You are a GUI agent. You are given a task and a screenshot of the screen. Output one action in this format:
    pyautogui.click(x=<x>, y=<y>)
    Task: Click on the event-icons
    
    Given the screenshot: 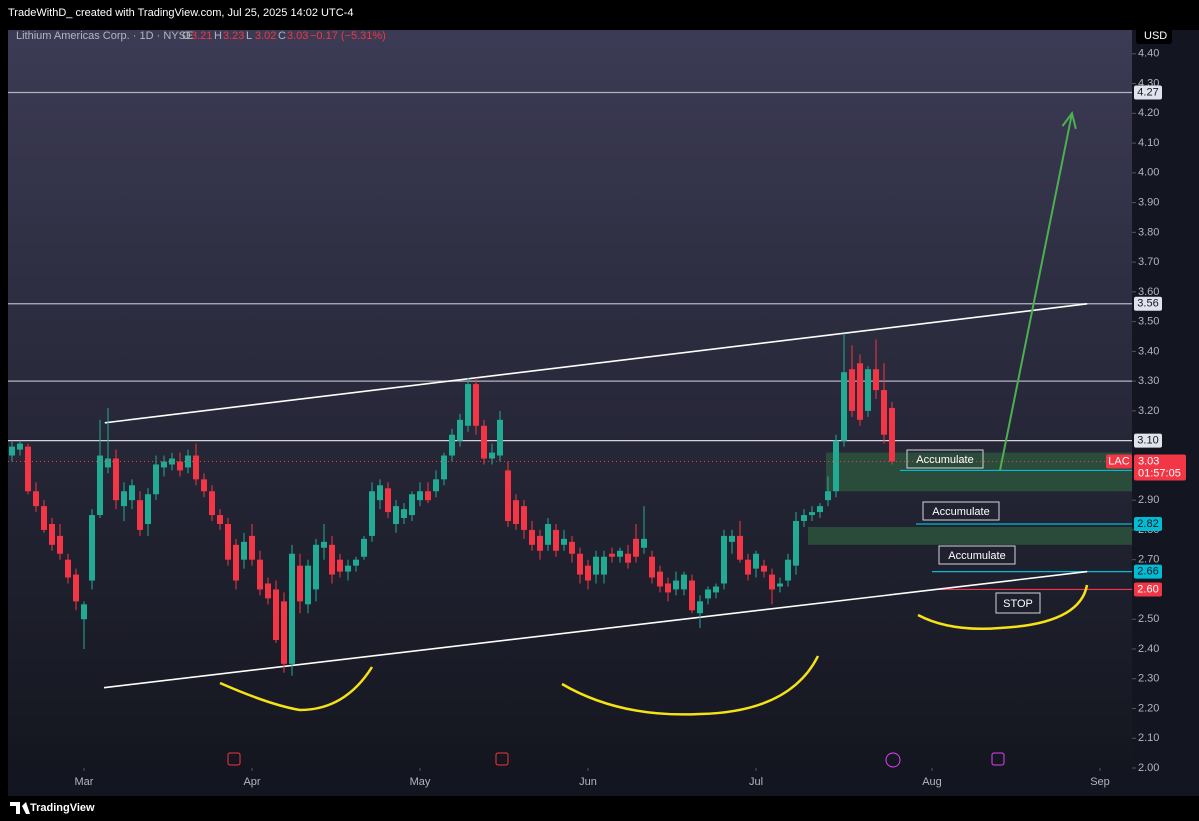 What is the action you would take?
    pyautogui.click(x=616, y=760)
    